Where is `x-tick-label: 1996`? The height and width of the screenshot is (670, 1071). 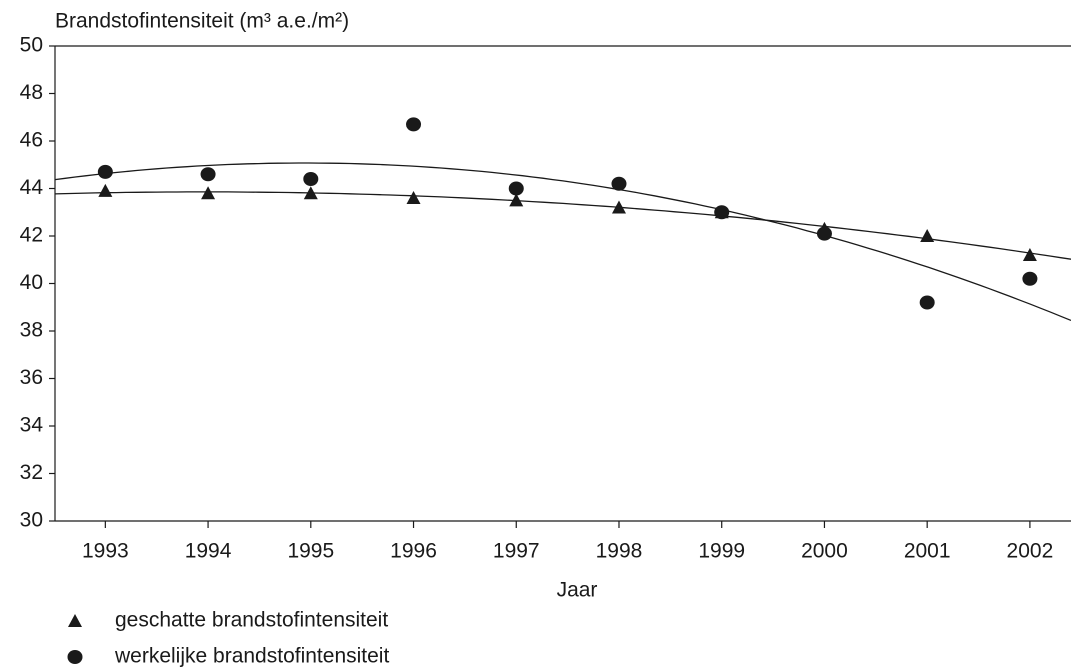
x-tick-label: 1996 is located at coordinates (413, 551).